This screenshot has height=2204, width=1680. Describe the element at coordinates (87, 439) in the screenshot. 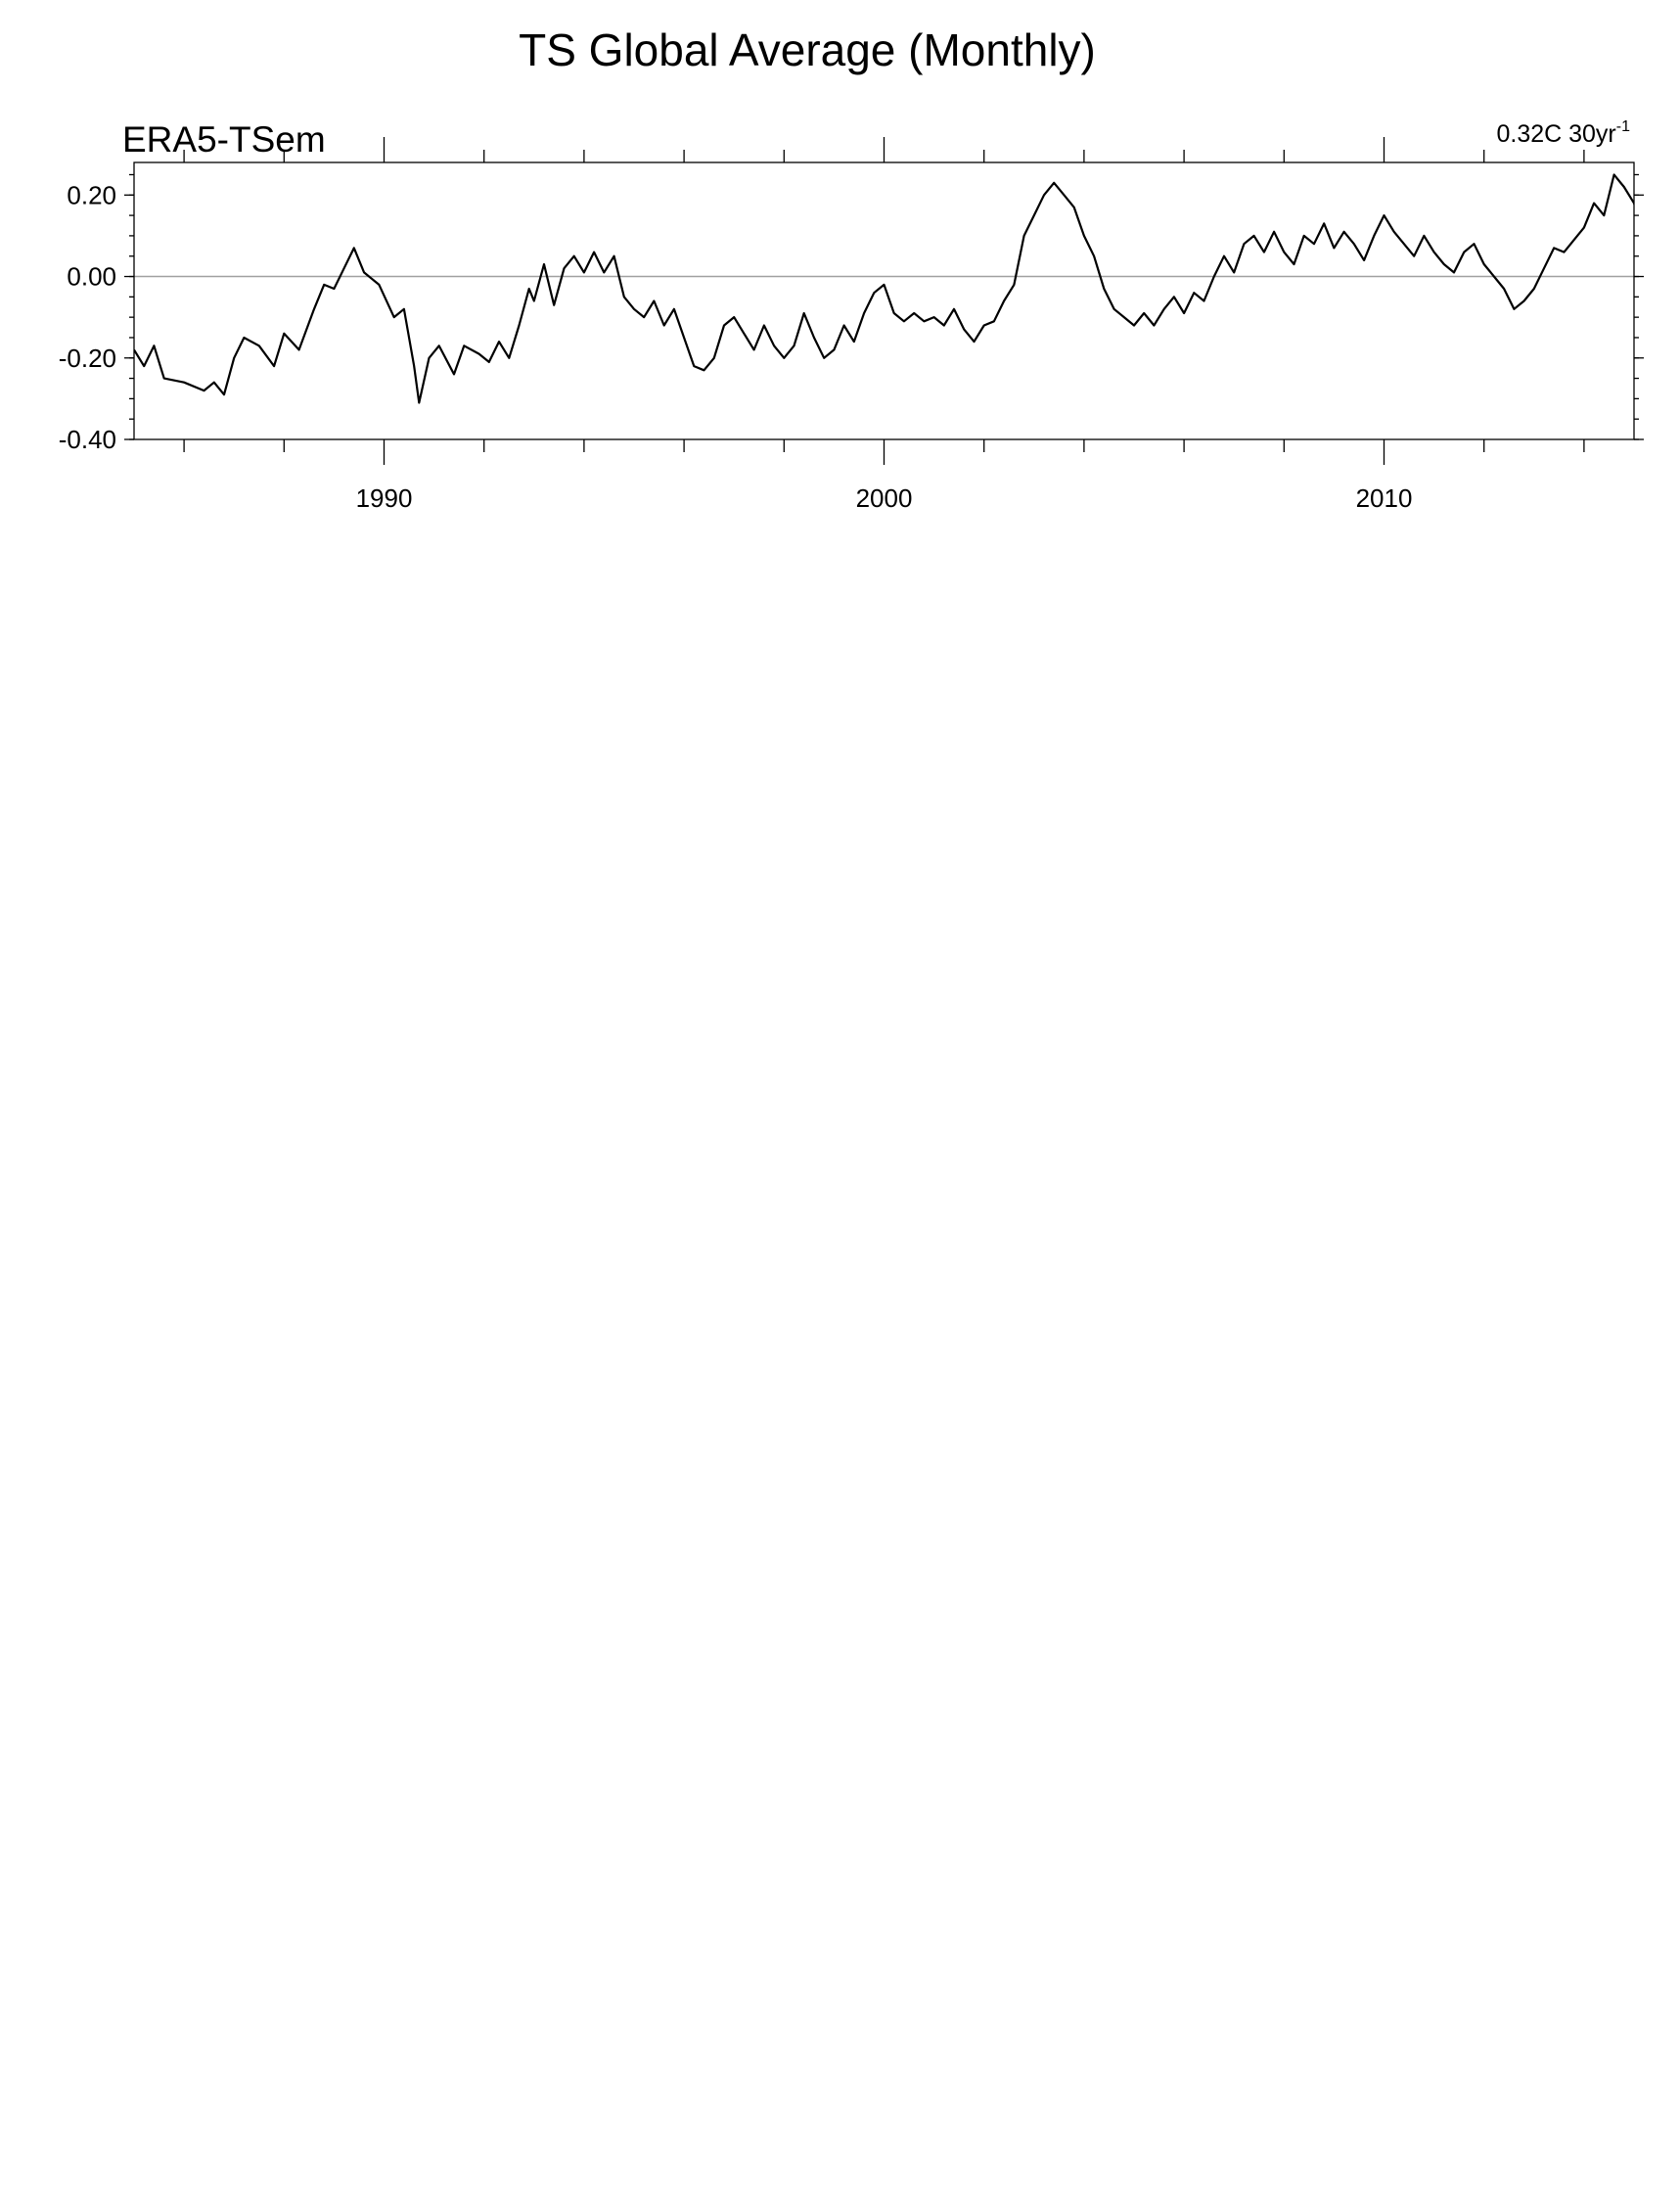

I see `y-tick-label: -0.40` at that location.